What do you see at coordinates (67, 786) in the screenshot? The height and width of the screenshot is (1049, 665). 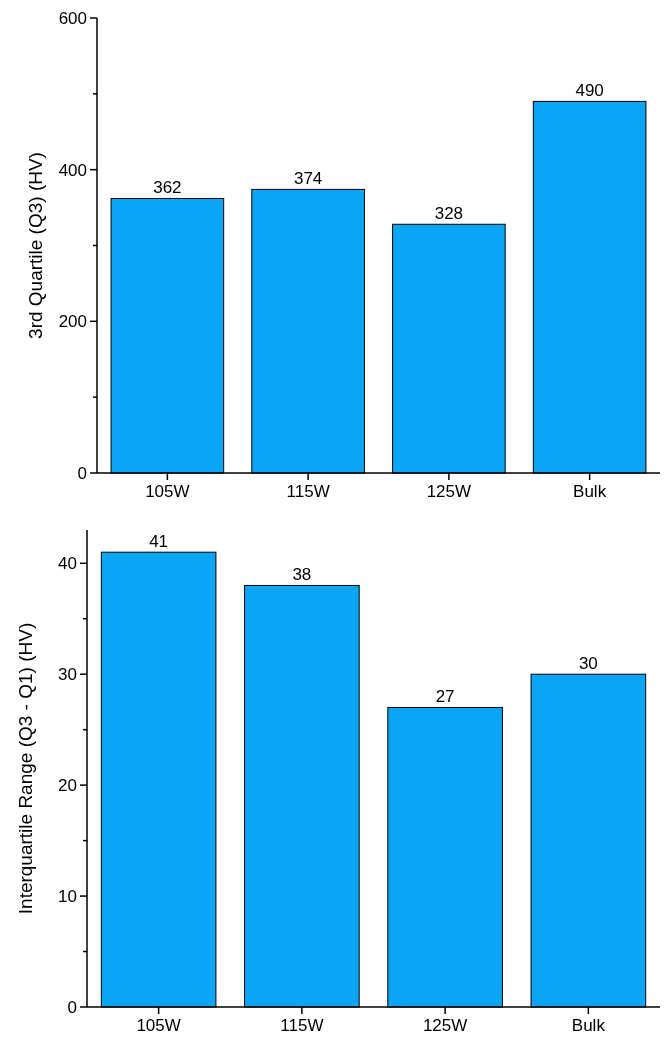 I see `y-tick-label: 20` at bounding box center [67, 786].